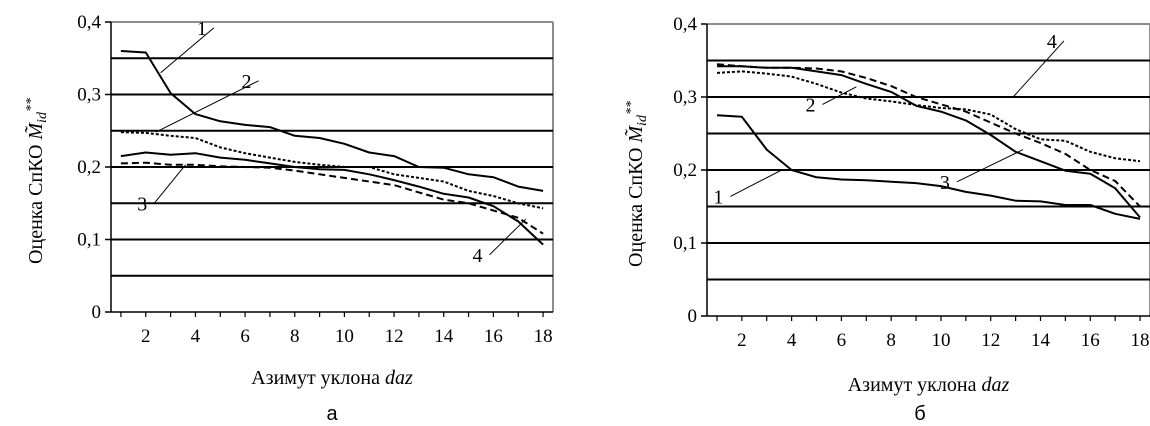  What do you see at coordinates (919, 414) in the screenshot?
I see `panel-label: б` at bounding box center [919, 414].